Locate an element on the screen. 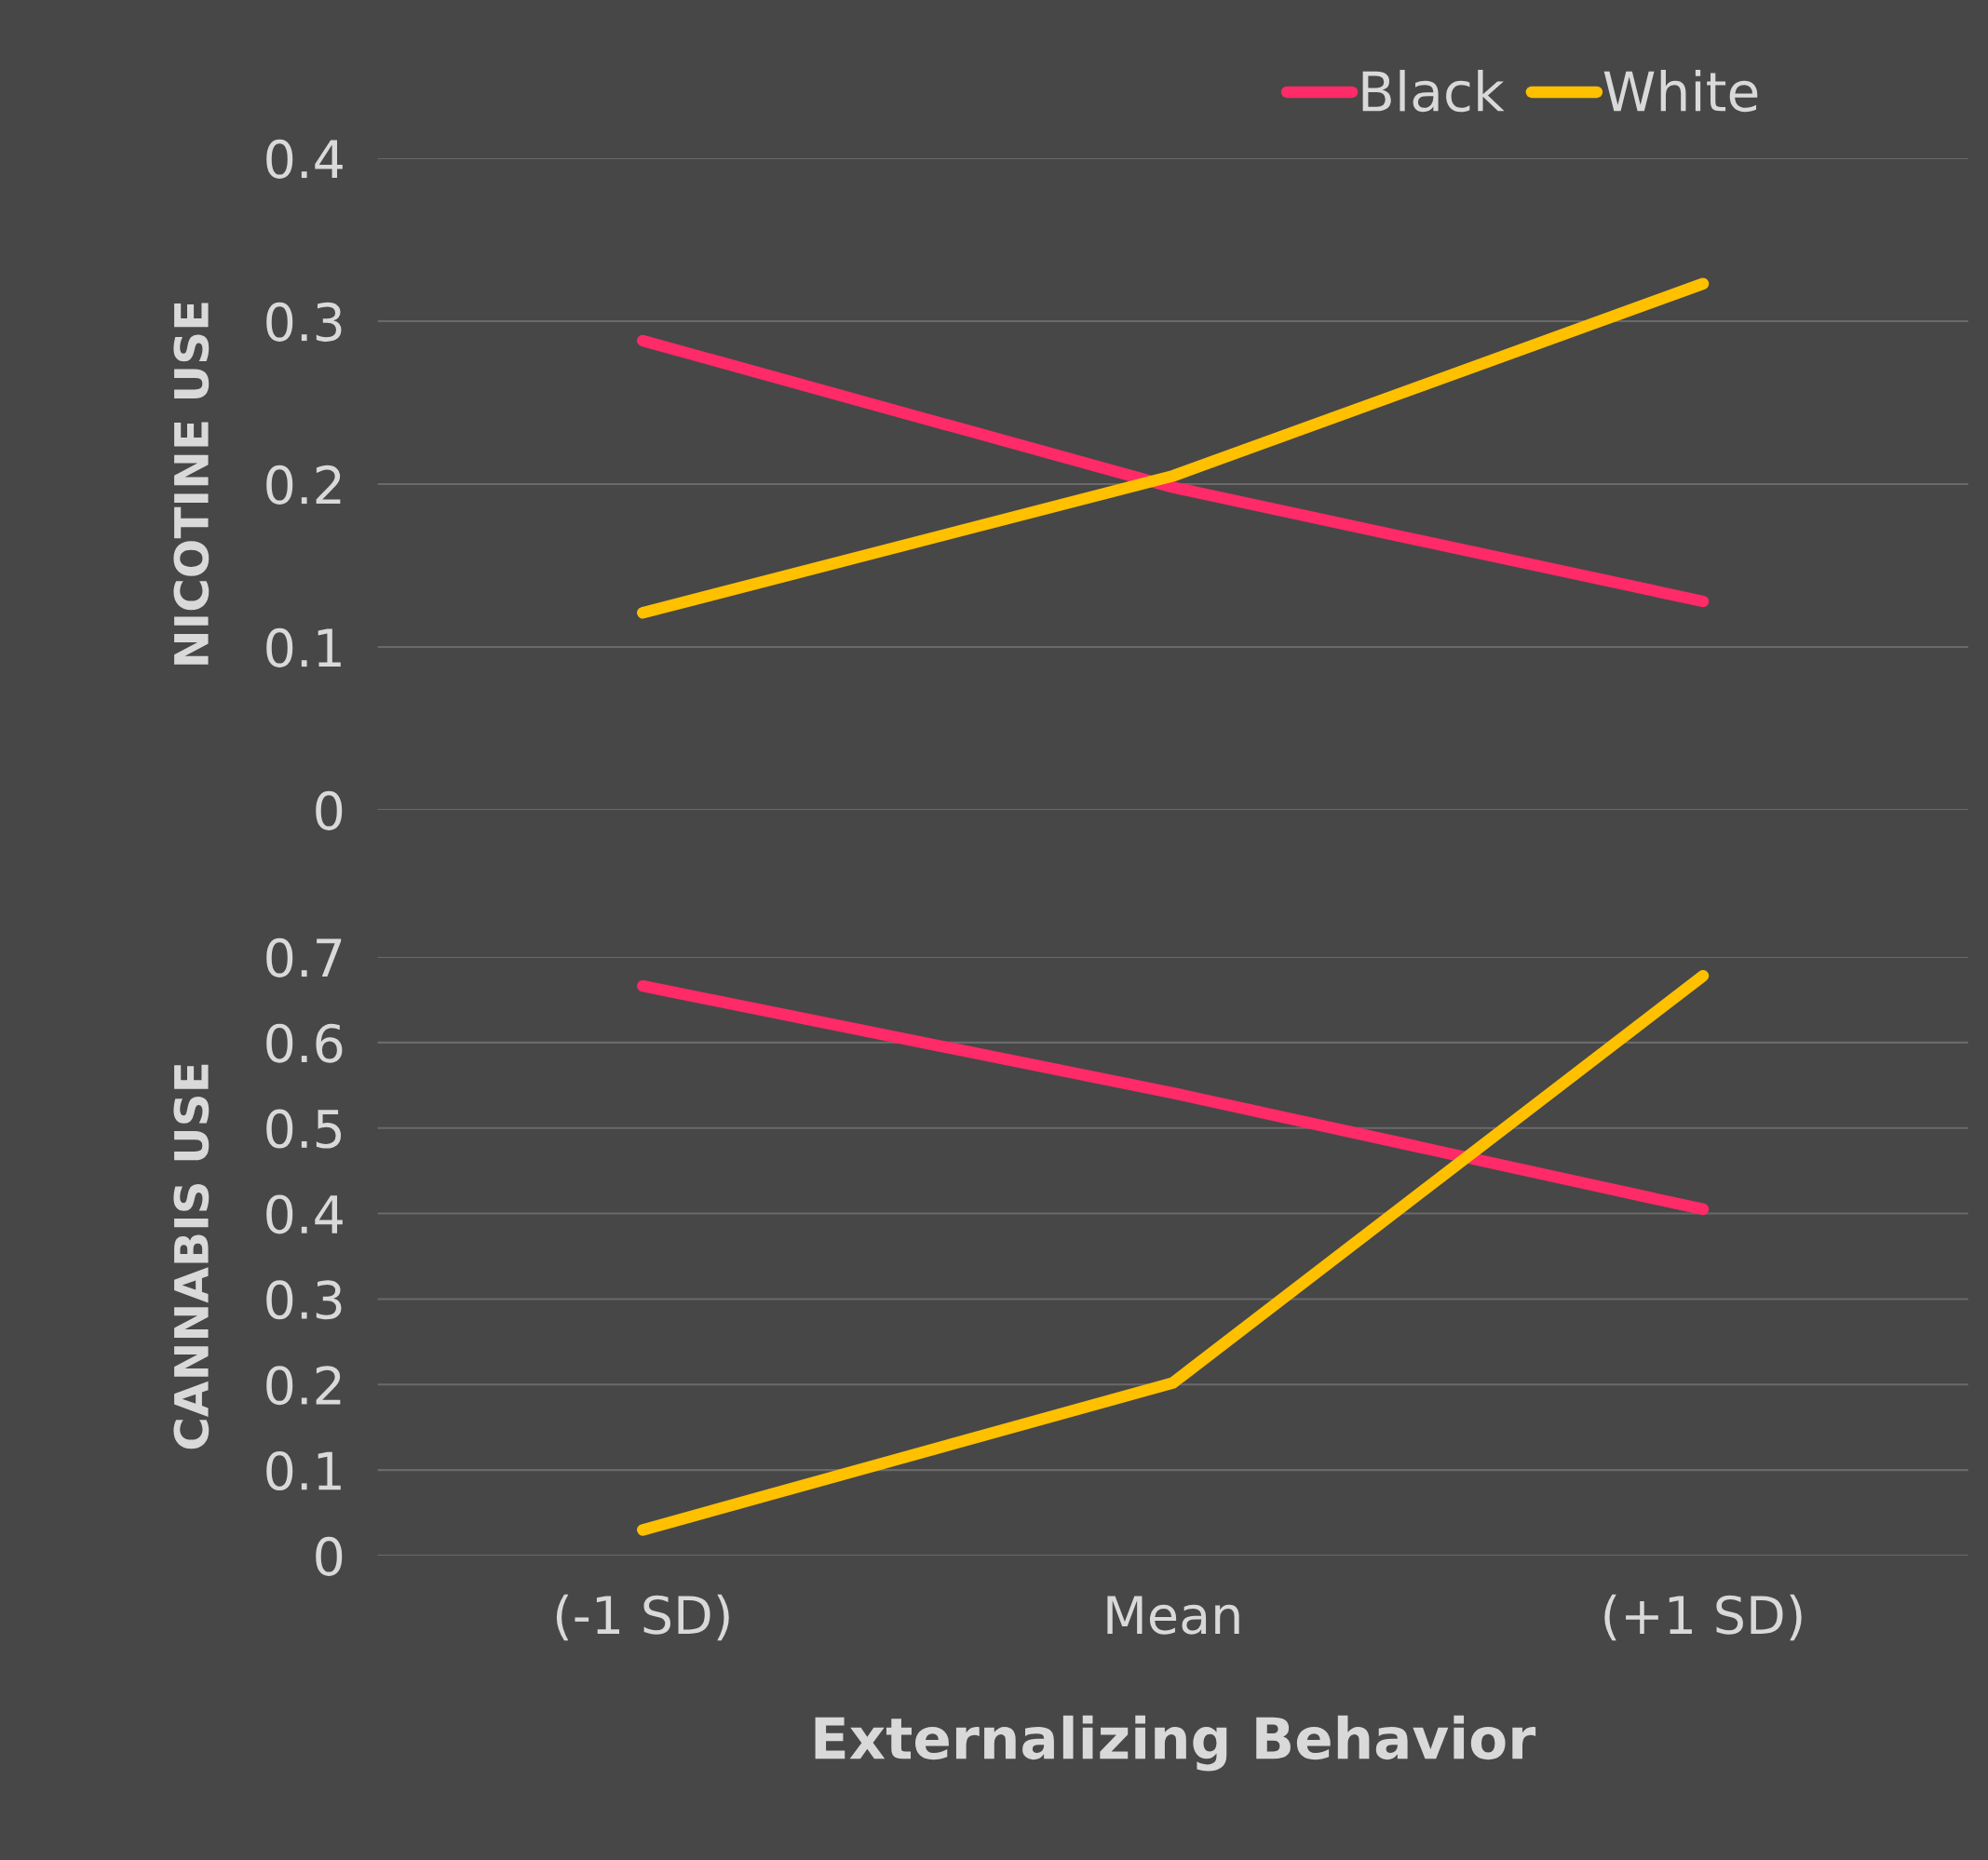 This screenshot has height=1860, width=1988. y-tick-label: 0.6 is located at coordinates (304, 1043).